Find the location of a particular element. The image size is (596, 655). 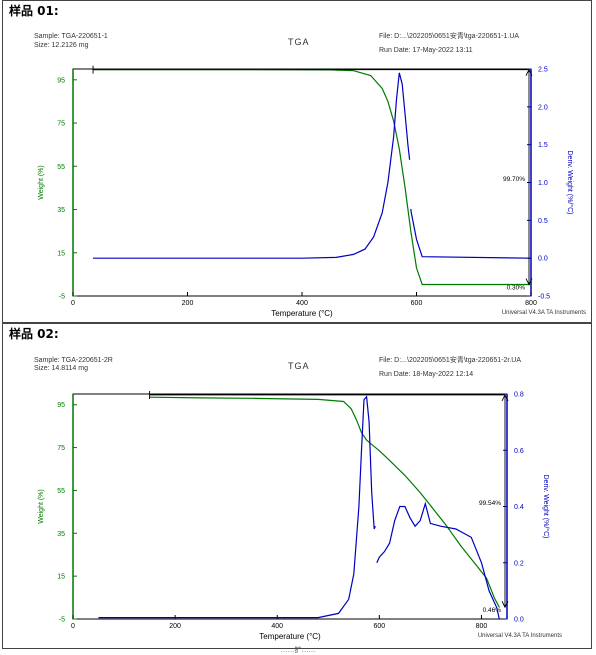

run-date-line: Run Date: 18-May-2022 12:14 is located at coordinates (426, 374).